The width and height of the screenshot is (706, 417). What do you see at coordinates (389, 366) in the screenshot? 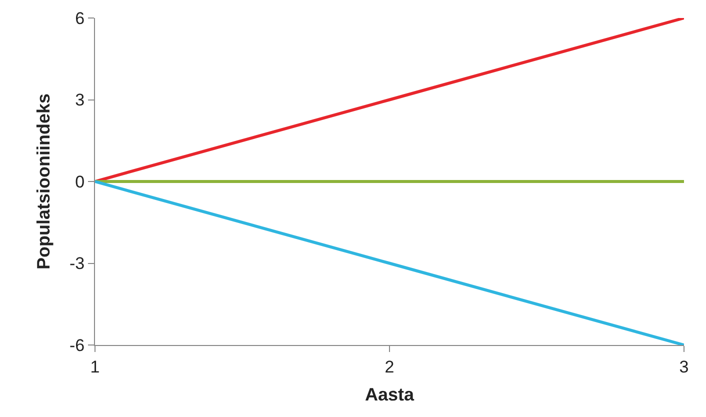
I see `x-tick-label: 2` at bounding box center [389, 366].